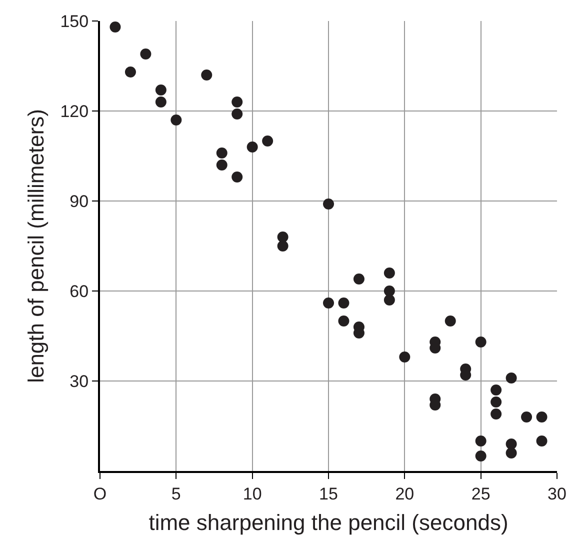  What do you see at coordinates (557, 494) in the screenshot?
I see `x-tick-label: 30` at bounding box center [557, 494].